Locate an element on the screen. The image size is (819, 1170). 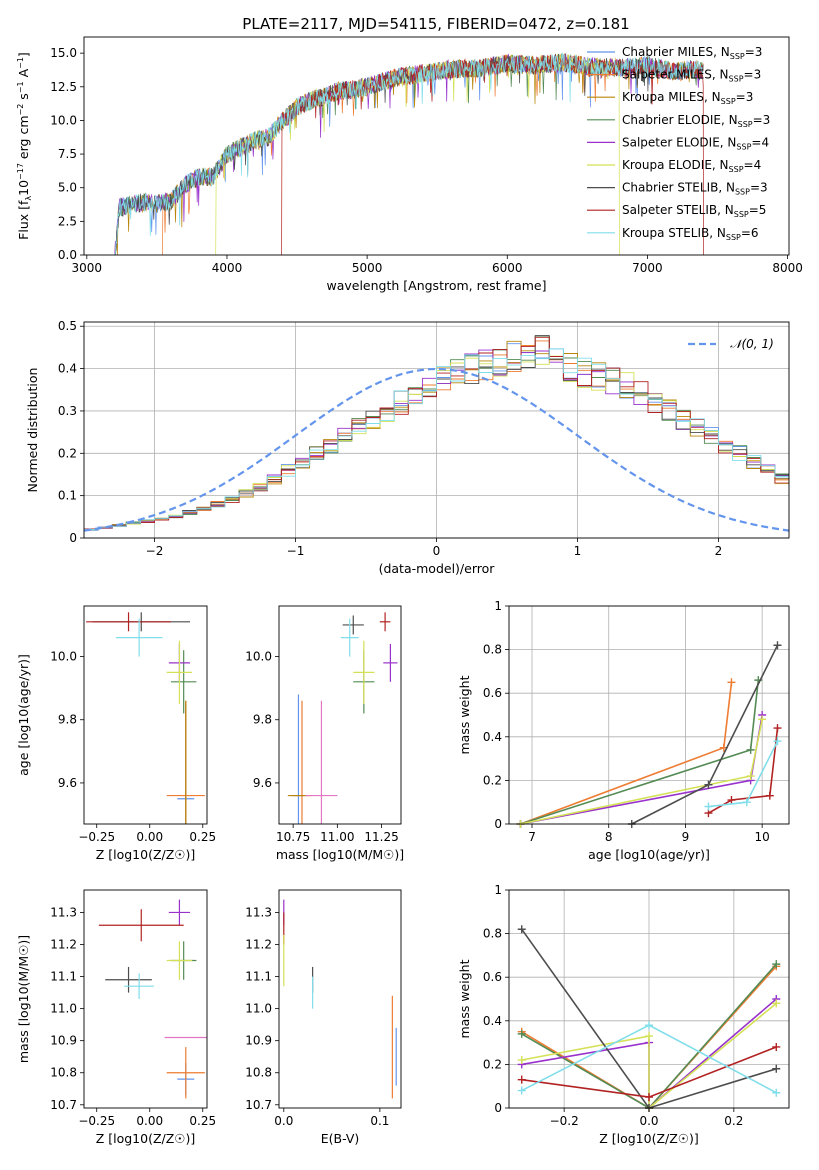
legend-entry-name: Chabrier STELIB, N is located at coordinates (678, 188).